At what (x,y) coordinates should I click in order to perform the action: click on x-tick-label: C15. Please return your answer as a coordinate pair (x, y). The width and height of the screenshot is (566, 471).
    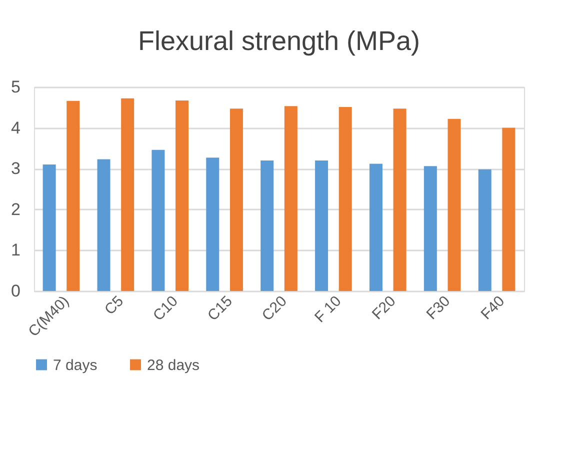
    Looking at the image, I should click on (220, 308).